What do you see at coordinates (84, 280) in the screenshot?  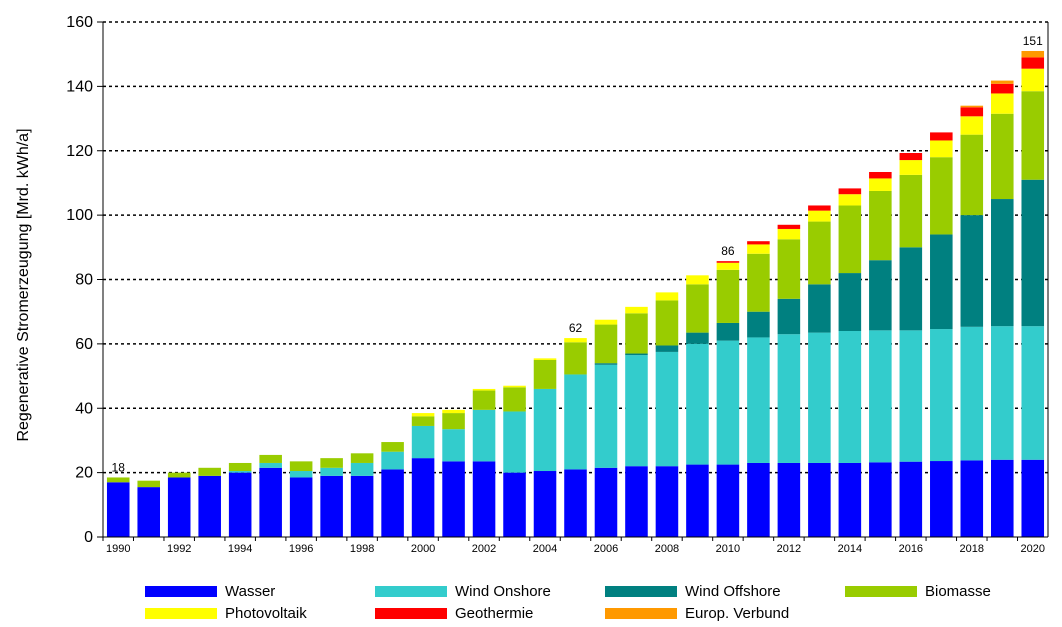 I see `y-tick-label: 80` at bounding box center [84, 280].